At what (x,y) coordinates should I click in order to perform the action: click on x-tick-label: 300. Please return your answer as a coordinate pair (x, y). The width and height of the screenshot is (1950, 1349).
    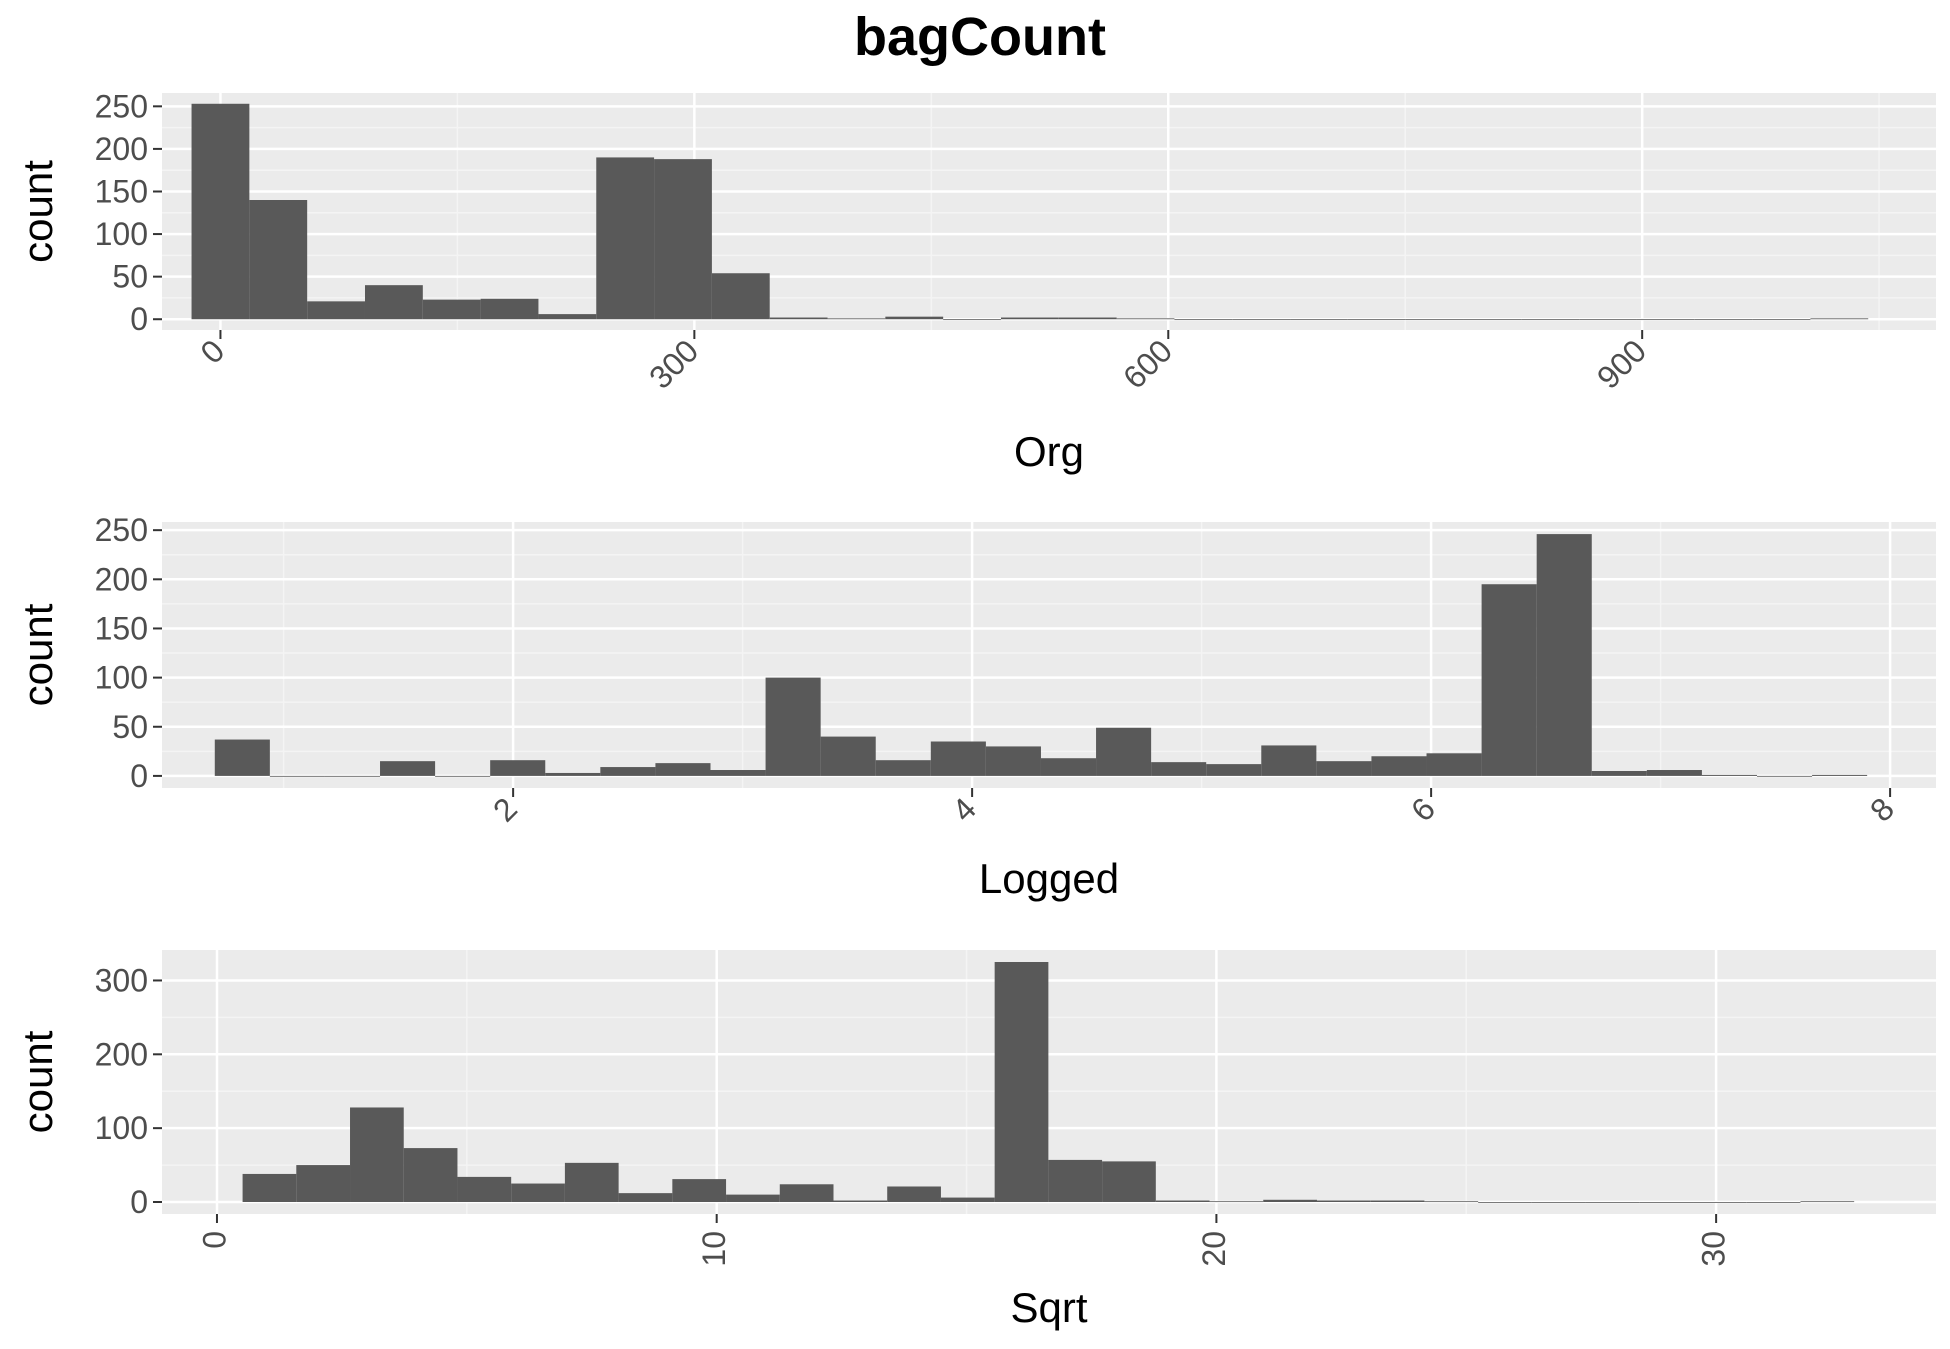
    Looking at the image, I should click on (673, 363).